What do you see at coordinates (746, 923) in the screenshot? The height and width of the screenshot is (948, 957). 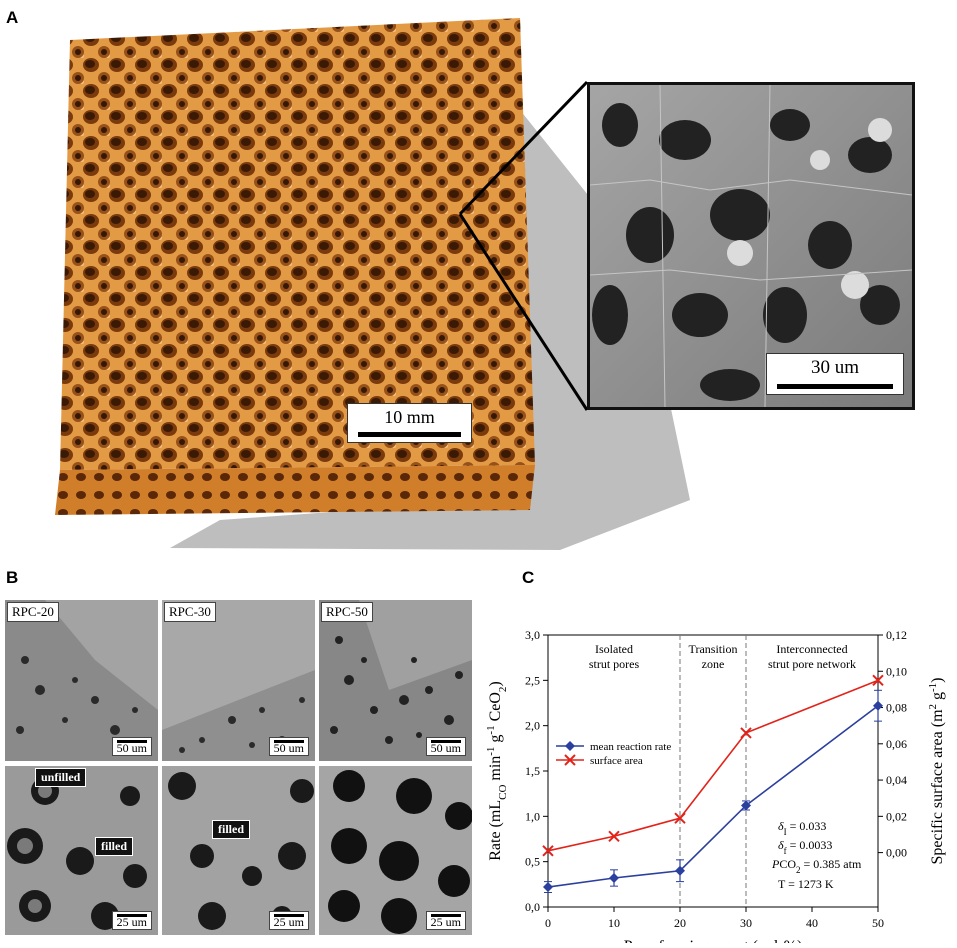 I see `x-tick-label: 30` at bounding box center [746, 923].